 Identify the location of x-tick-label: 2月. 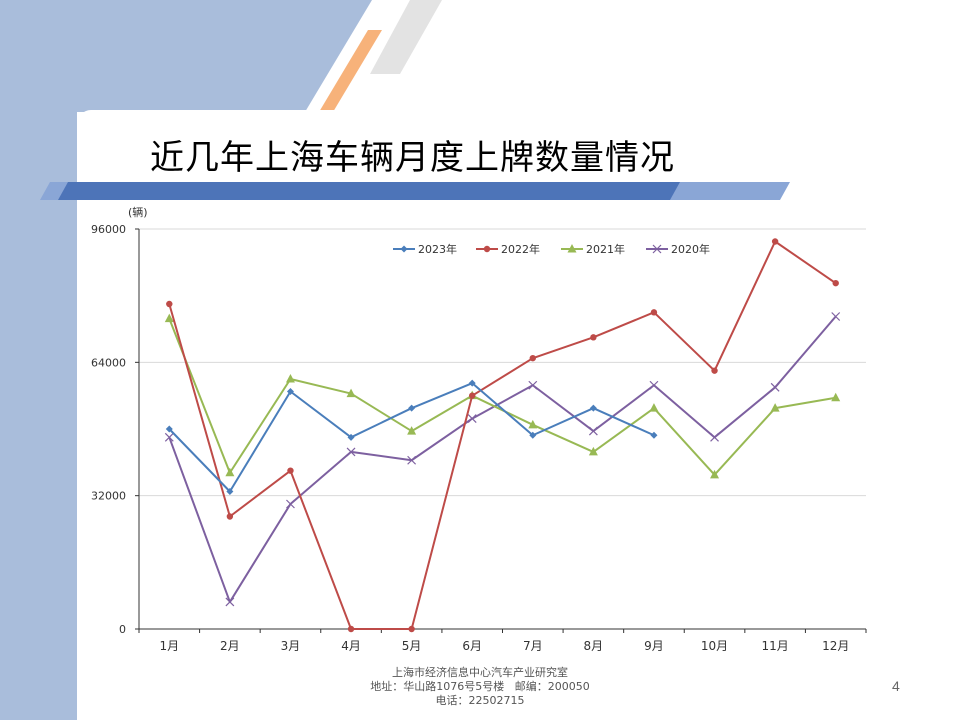
(230, 646).